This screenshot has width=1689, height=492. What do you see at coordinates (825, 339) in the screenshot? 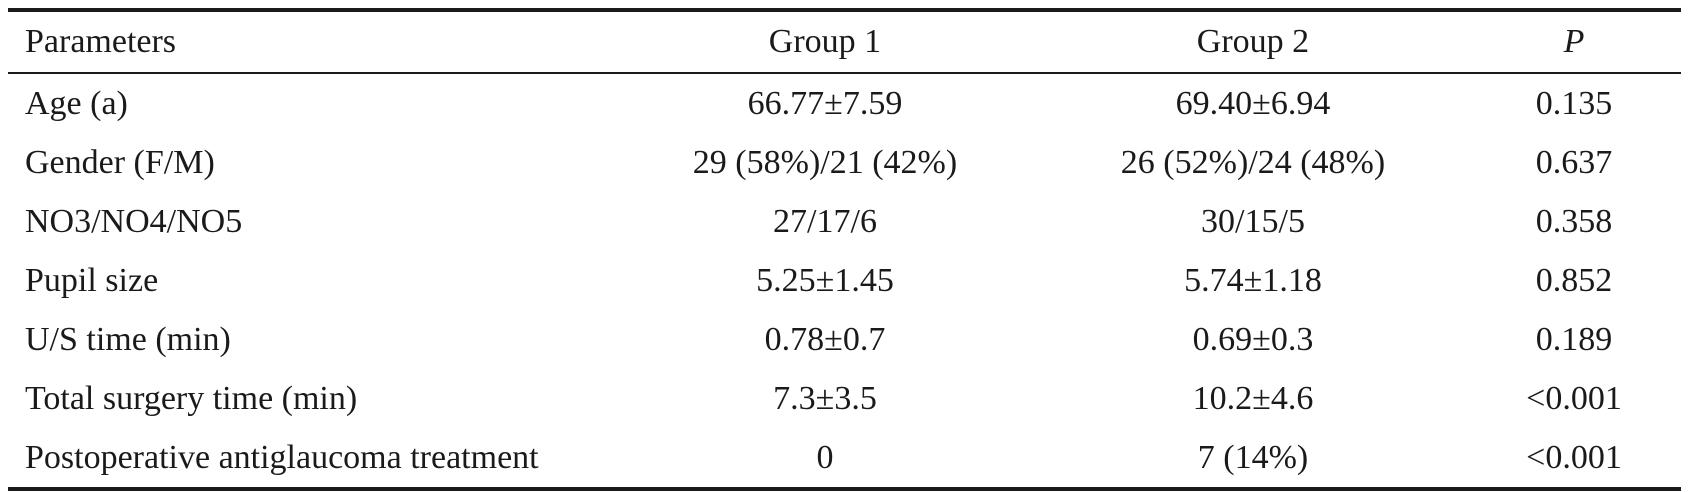
I see `cell-group-1: 0.78±0.7` at bounding box center [825, 339].